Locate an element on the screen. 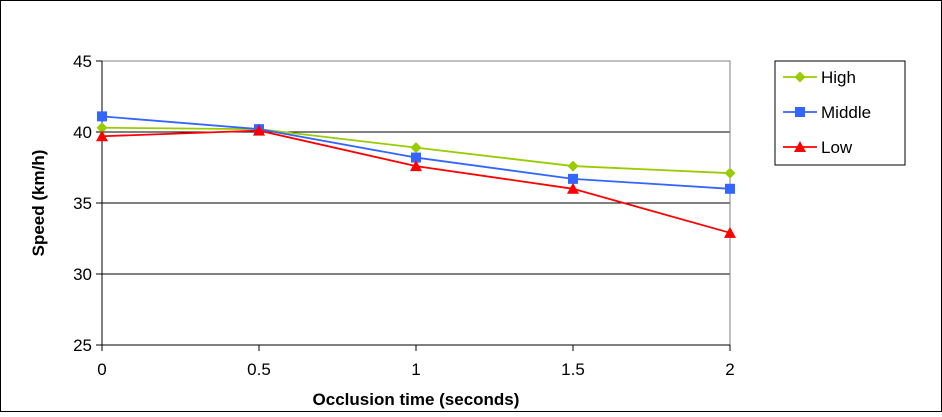  y-tick-label: 40 is located at coordinates (82, 132).